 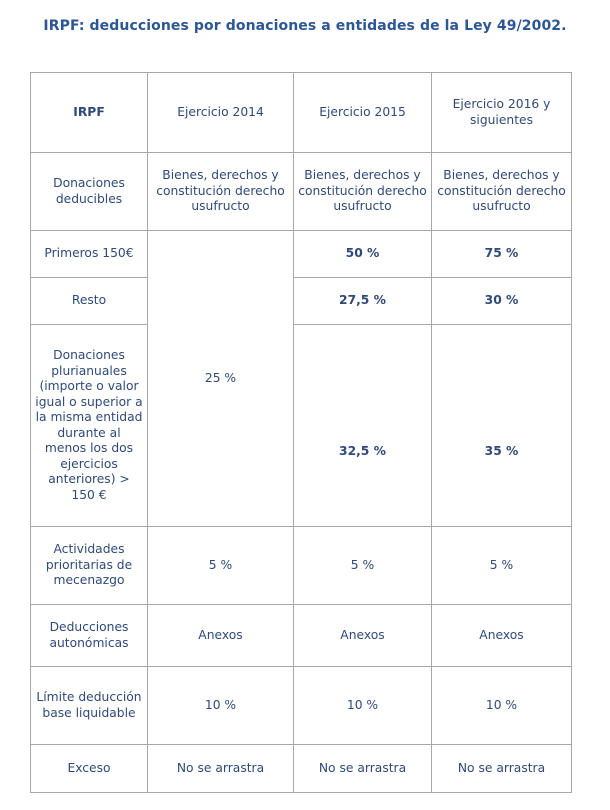 What do you see at coordinates (362, 705) in the screenshot?
I see `cell-limite-2015: 10 %` at bounding box center [362, 705].